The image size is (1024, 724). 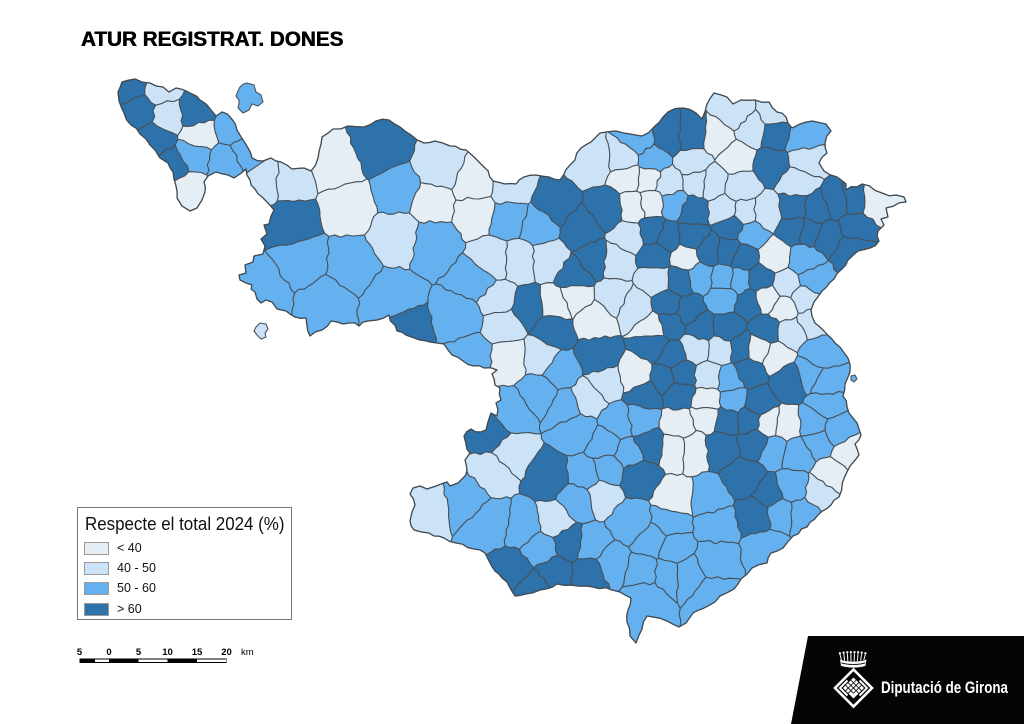 I want to click on svg-text: Diputació de Girona, so click(x=944, y=687).